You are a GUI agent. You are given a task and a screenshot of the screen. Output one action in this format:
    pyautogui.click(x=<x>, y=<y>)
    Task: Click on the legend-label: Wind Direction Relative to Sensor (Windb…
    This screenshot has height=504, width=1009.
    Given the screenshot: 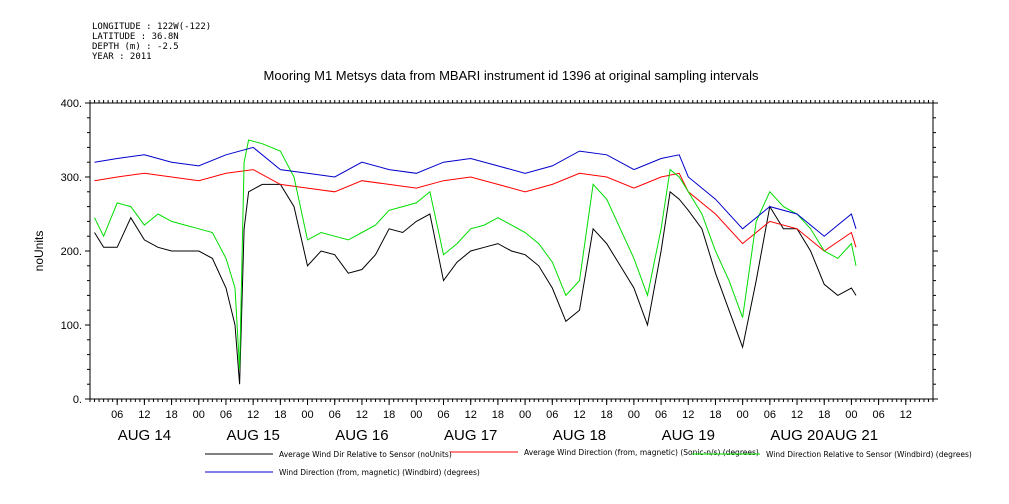 What is the action you would take?
    pyautogui.click(x=869, y=454)
    